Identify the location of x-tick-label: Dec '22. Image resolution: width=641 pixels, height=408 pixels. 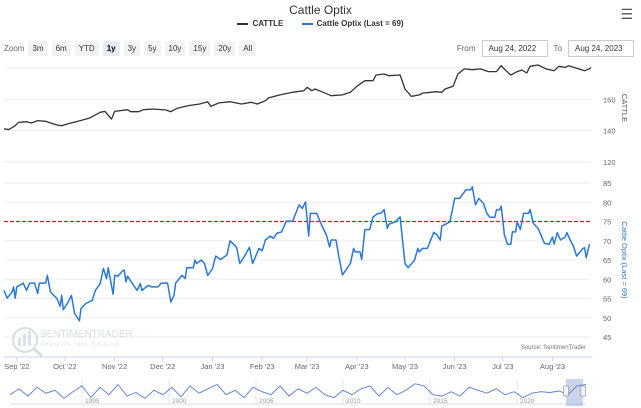
(162, 366).